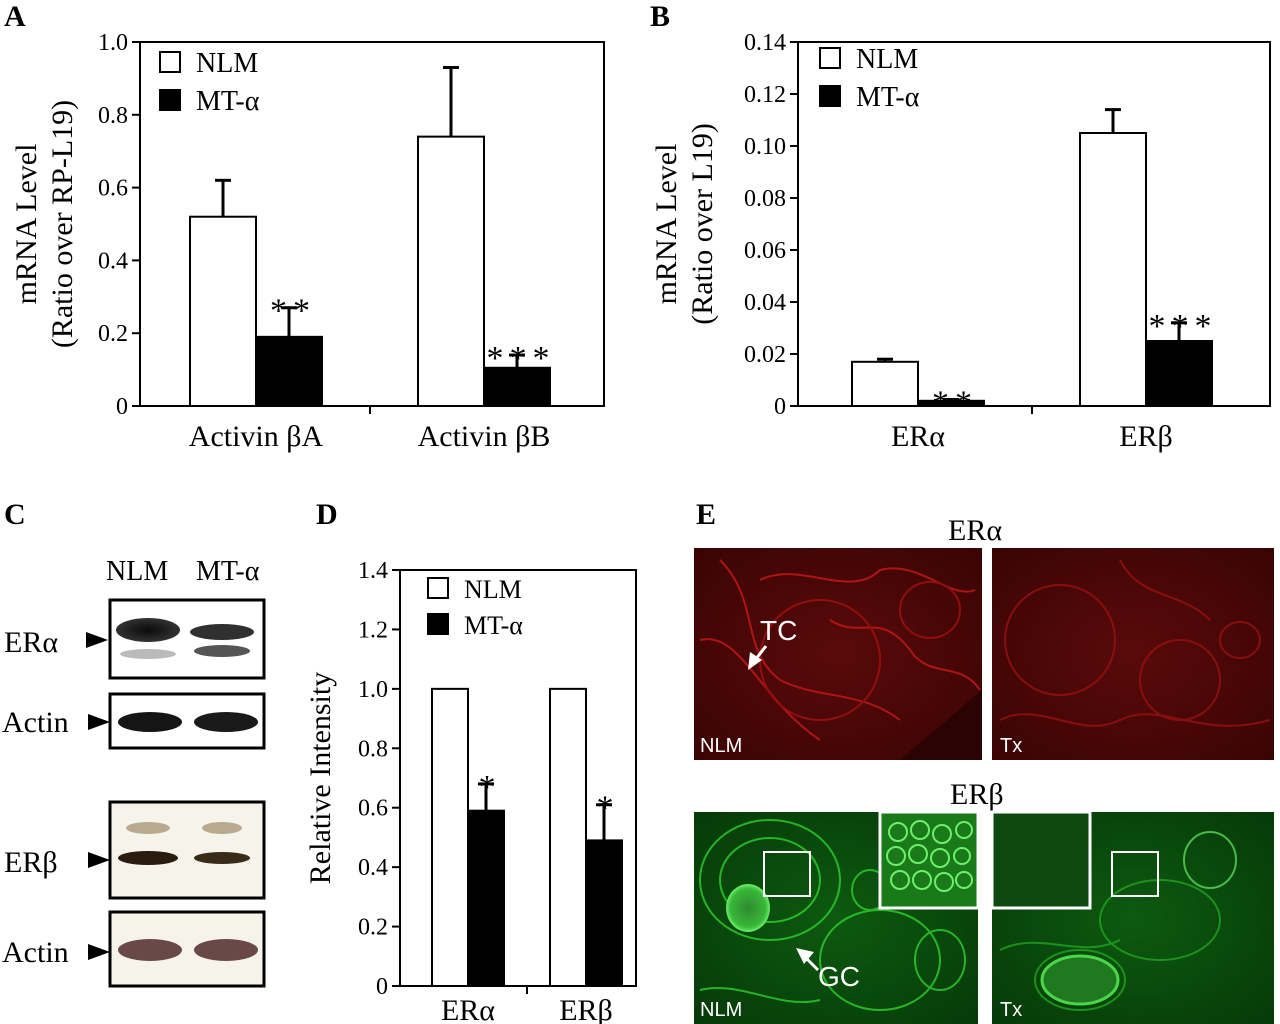 This screenshot has width=1280, height=1024. Describe the element at coordinates (787, 874) in the screenshot. I see `micro-erb-nlm-roi` at that location.